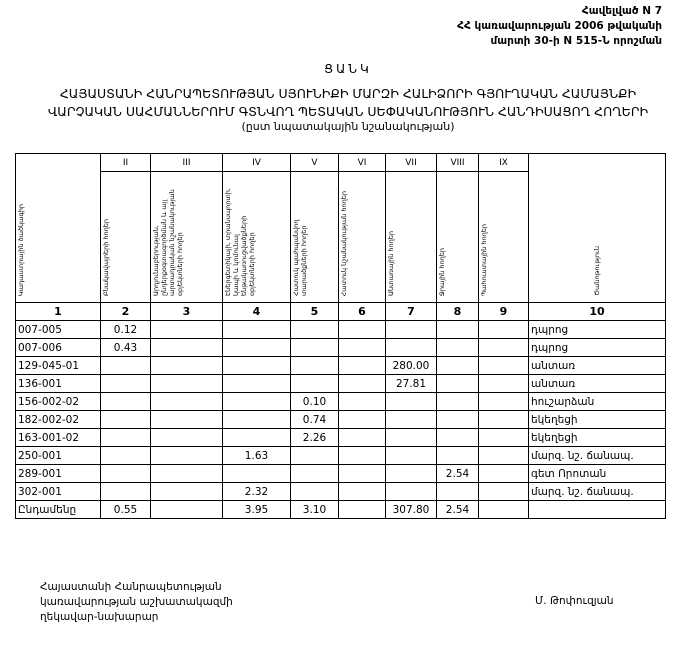  I want to click on column-header-text: Կադաստրային ծածկագիր, so click(21, 249).